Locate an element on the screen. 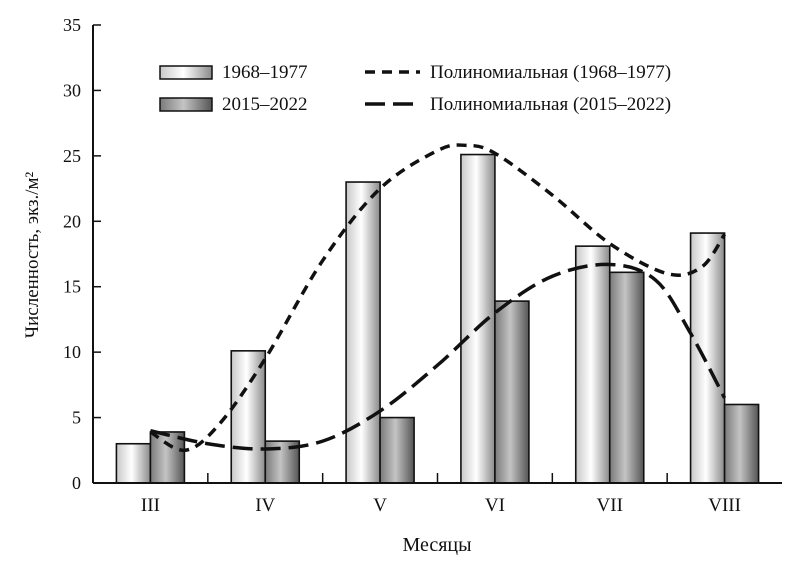 This screenshot has height=569, width=790. bar-2015–2022-VI is located at coordinates (512, 392).